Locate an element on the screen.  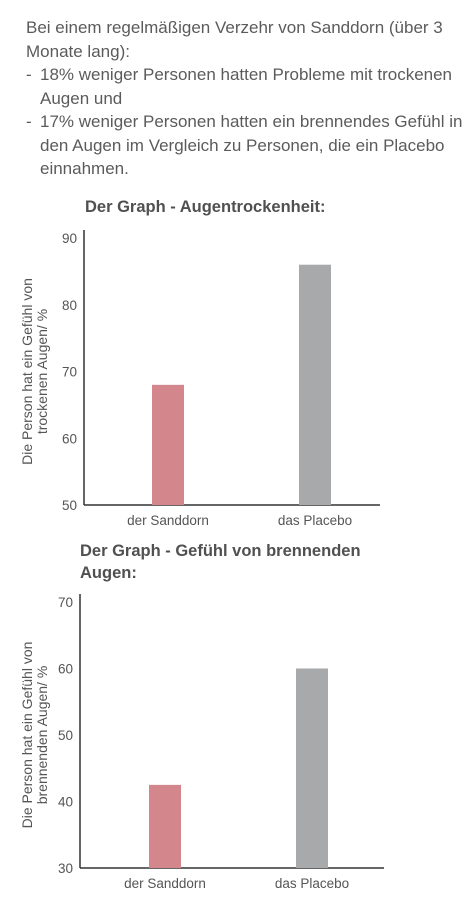
y-tick-label: 90 is located at coordinates (69, 238).